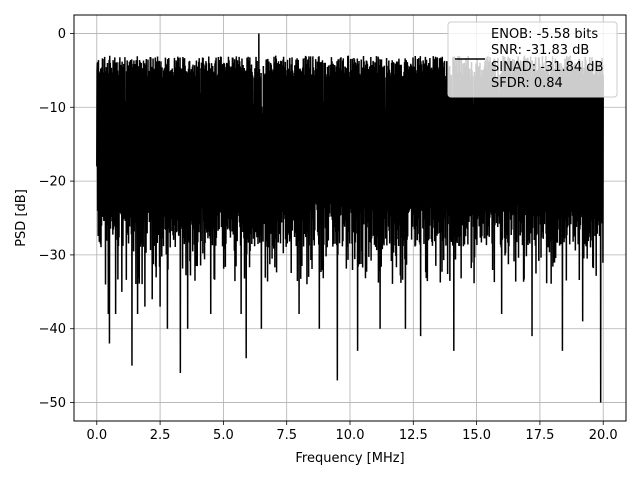 The image size is (640, 480). I want to click on x-tick-label: 2.5, so click(160, 435).